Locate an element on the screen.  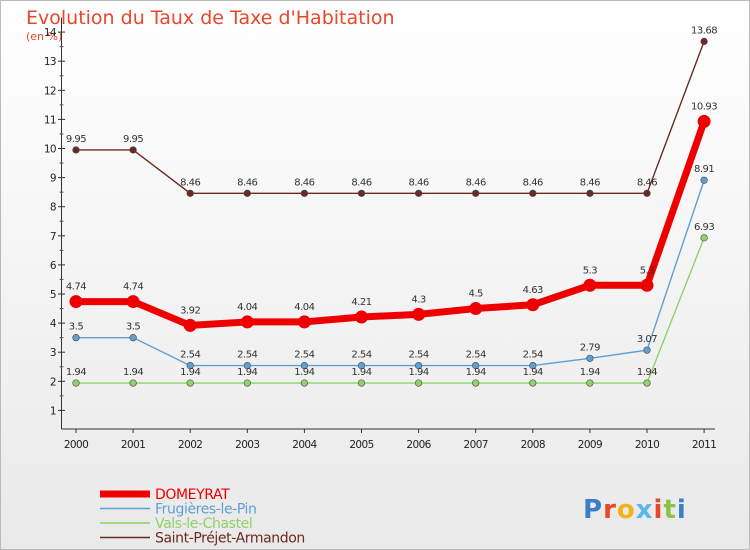
y-tick-label: 2 is located at coordinates (53, 382).